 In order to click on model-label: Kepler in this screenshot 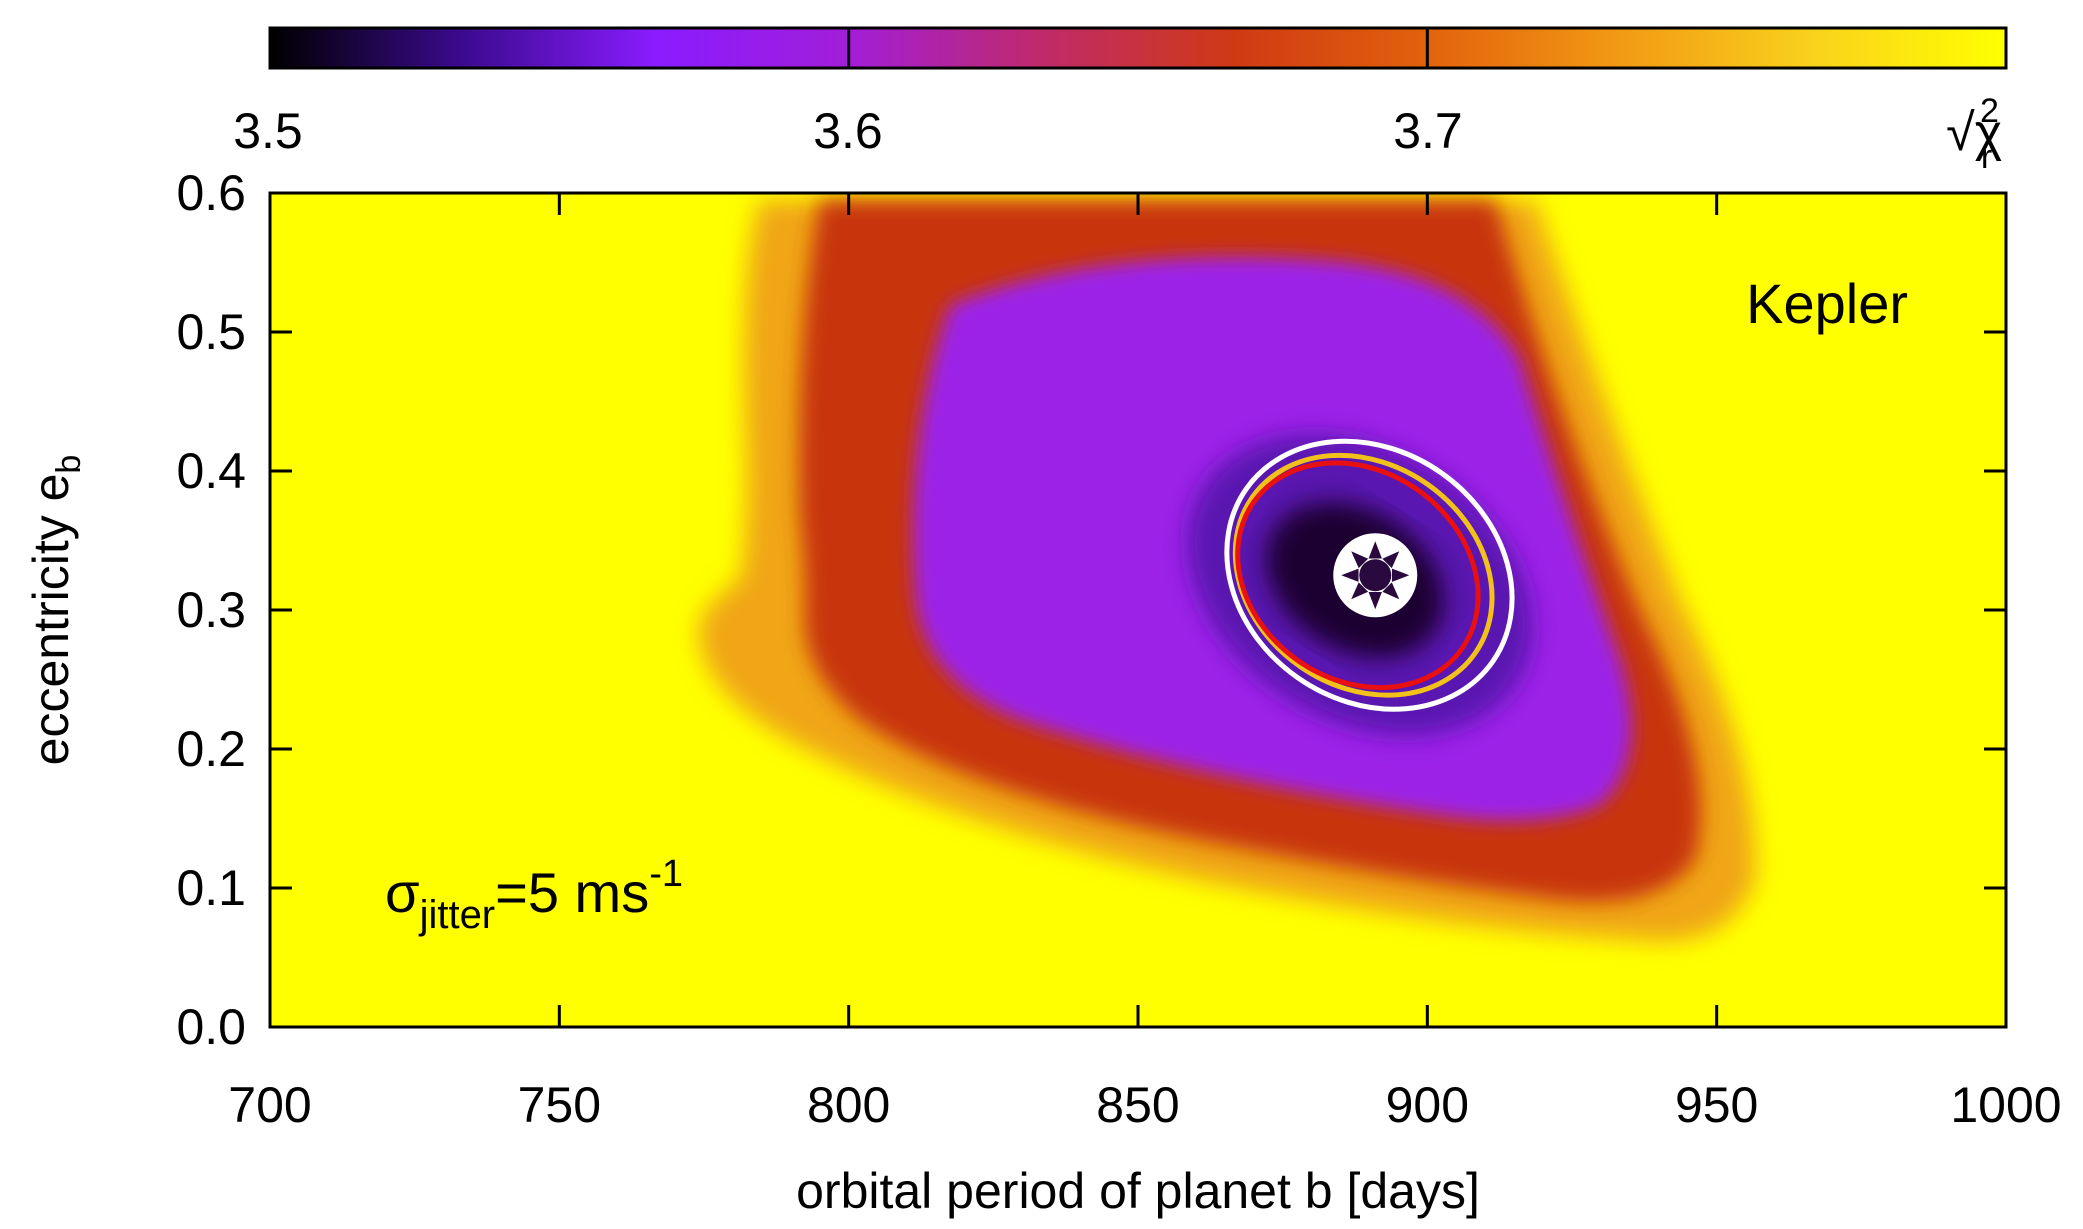, I will do `click(1827, 303)`.